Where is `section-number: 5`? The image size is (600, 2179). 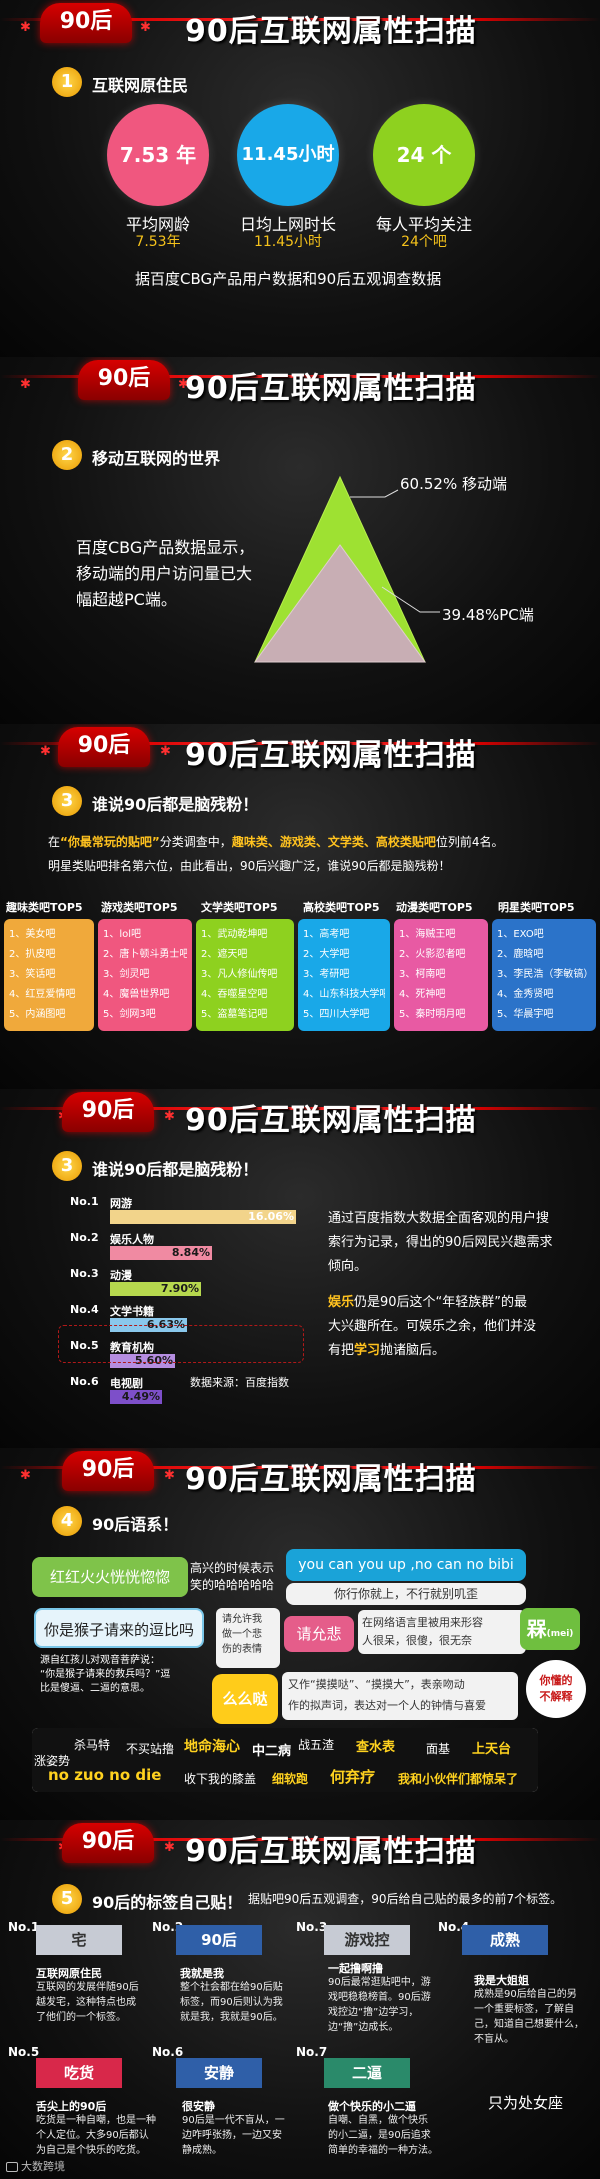 section-number: 5 is located at coordinates (67, 1899).